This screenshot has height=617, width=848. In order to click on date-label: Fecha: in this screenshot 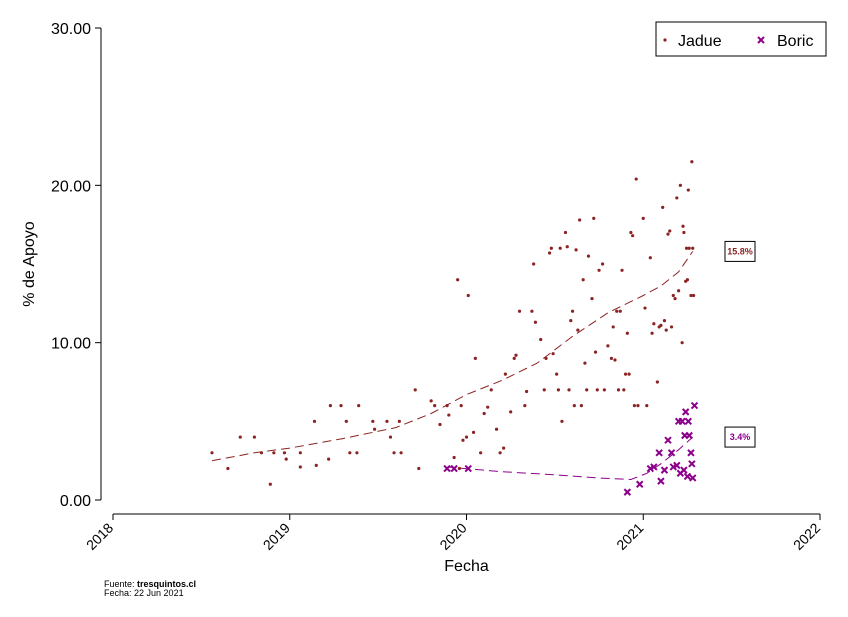, I will do `click(118, 593)`.